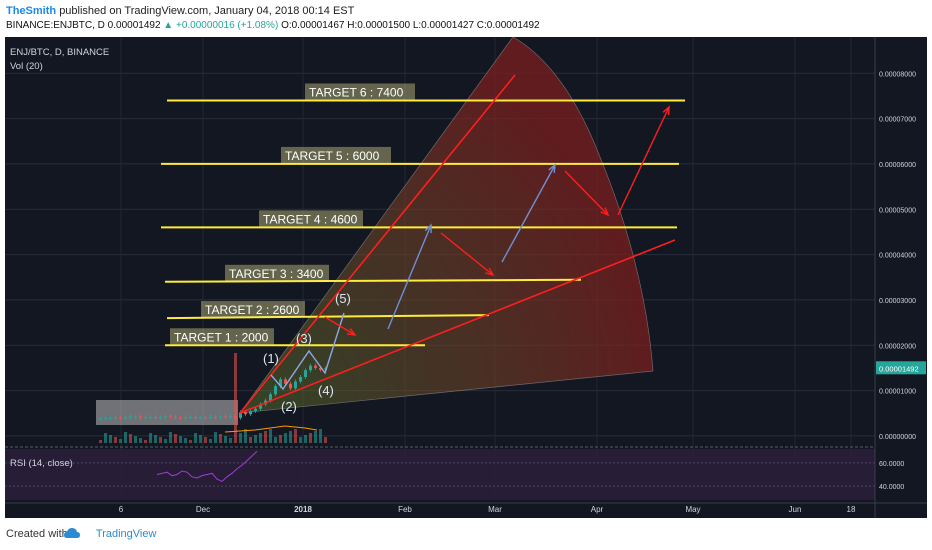 The width and height of the screenshot is (932, 550). Describe the element at coordinates (897, 301) in the screenshot. I see `price-tick-label: 0.00003000` at that location.